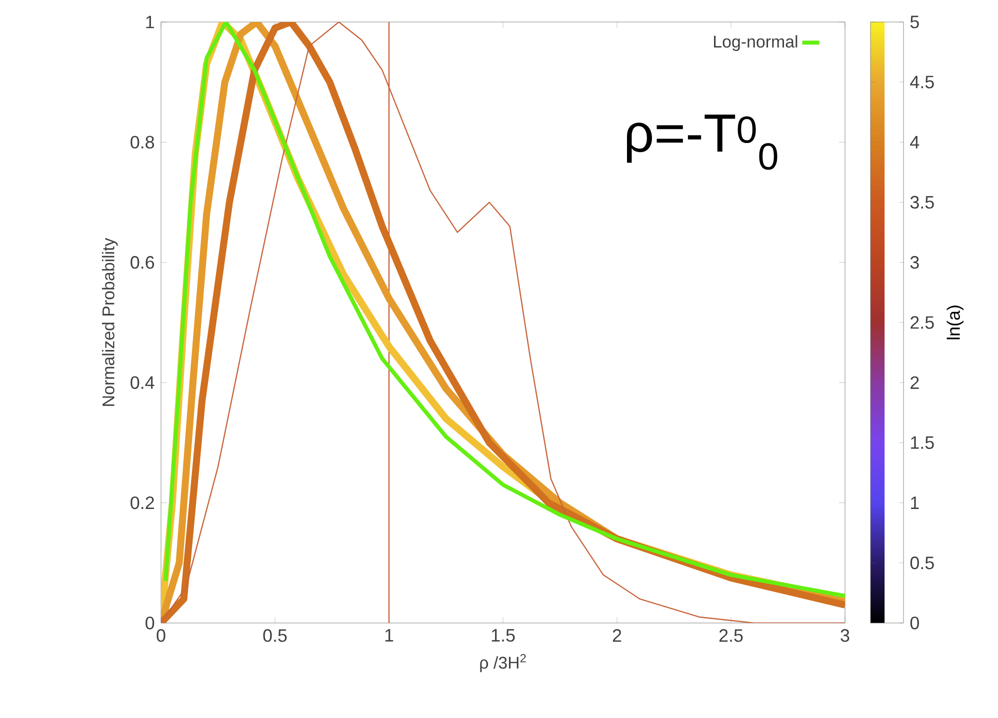  Describe the element at coordinates (922, 322) in the screenshot. I see `color-bar-label: 2.5` at that location.